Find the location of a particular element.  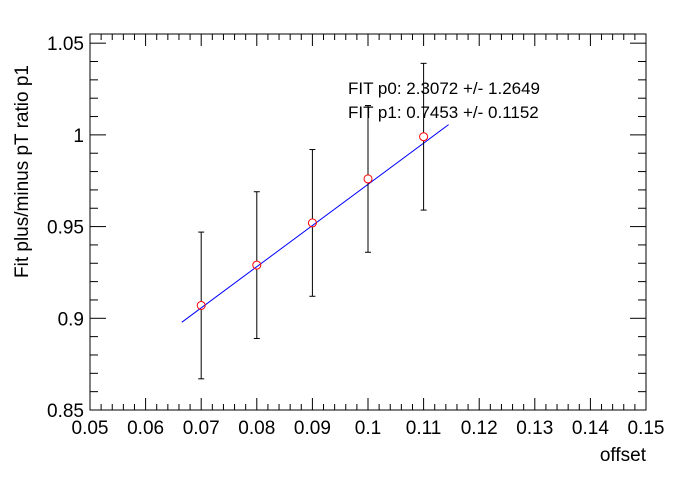

x-axis-label: offset is located at coordinates (623, 455).